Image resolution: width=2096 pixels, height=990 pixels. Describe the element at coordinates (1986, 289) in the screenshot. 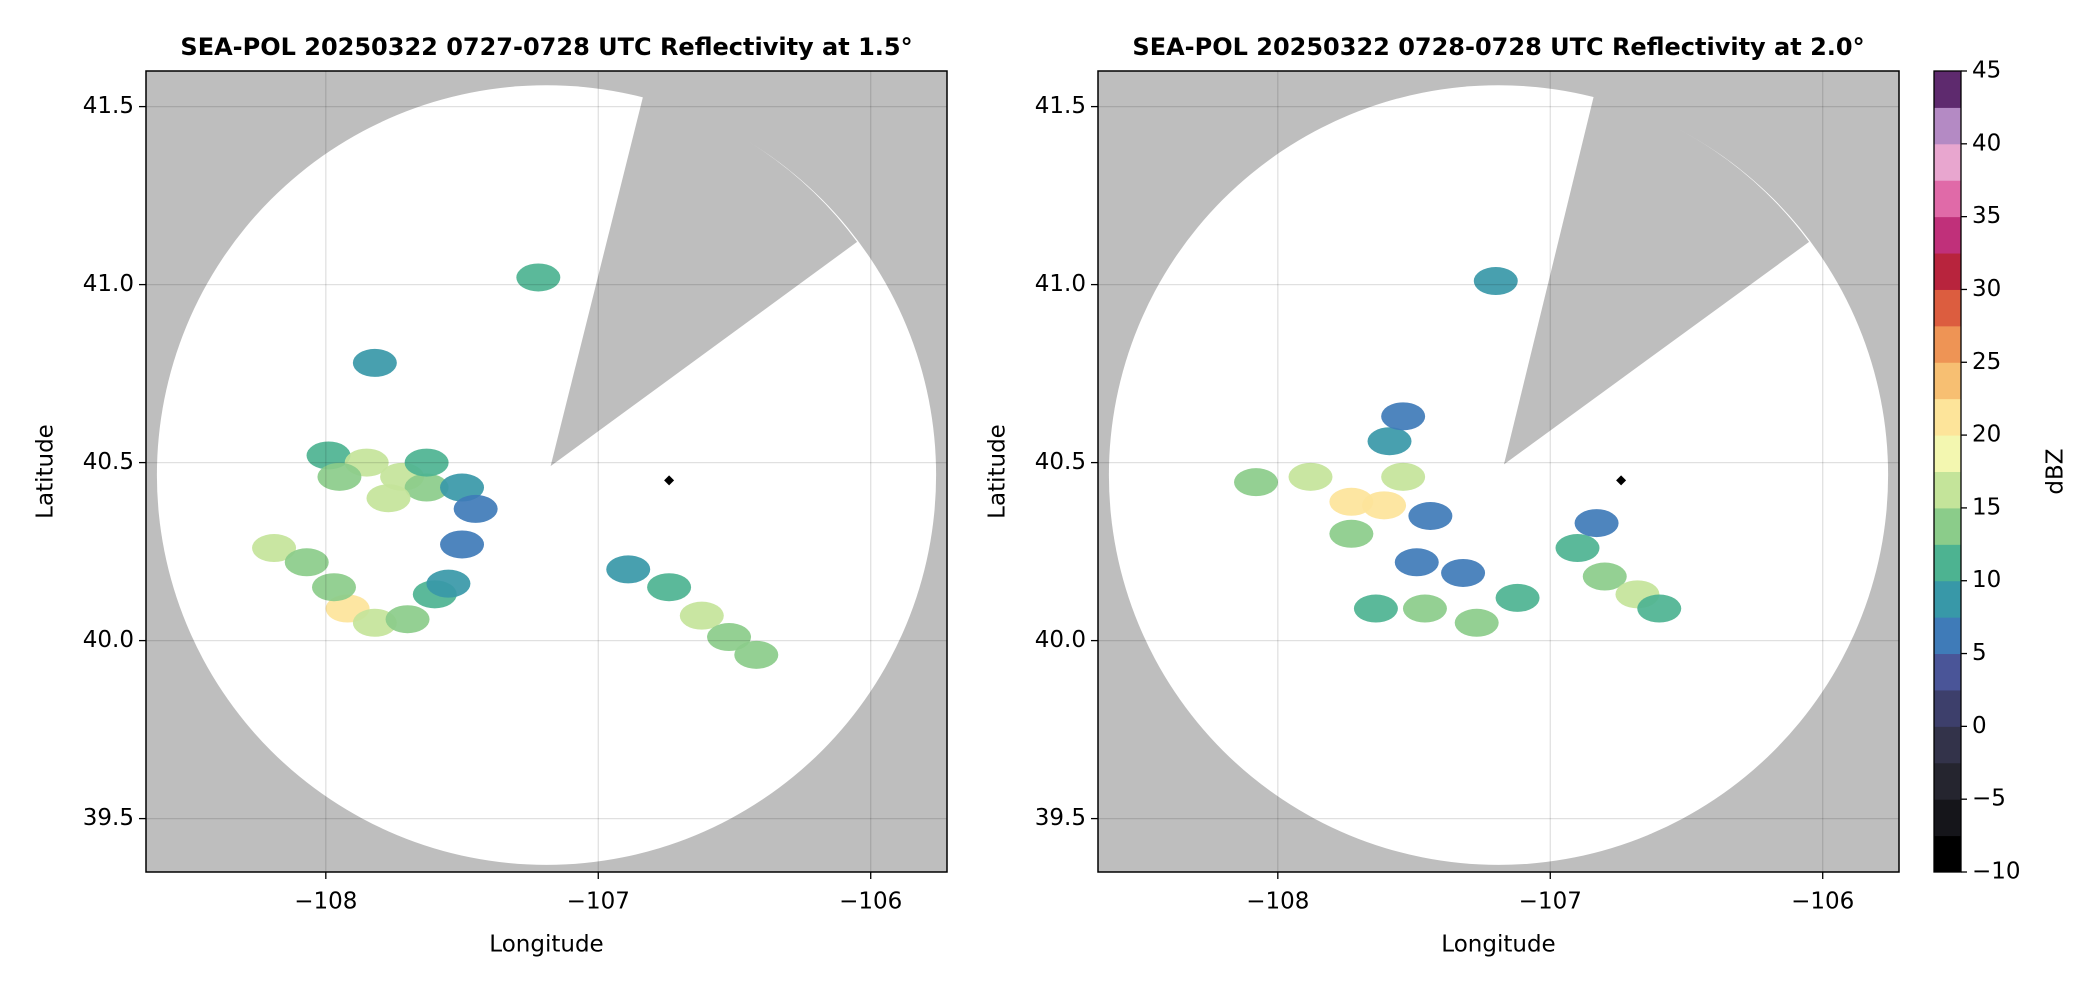

I see `colorbar-tick-label: 30` at that location.